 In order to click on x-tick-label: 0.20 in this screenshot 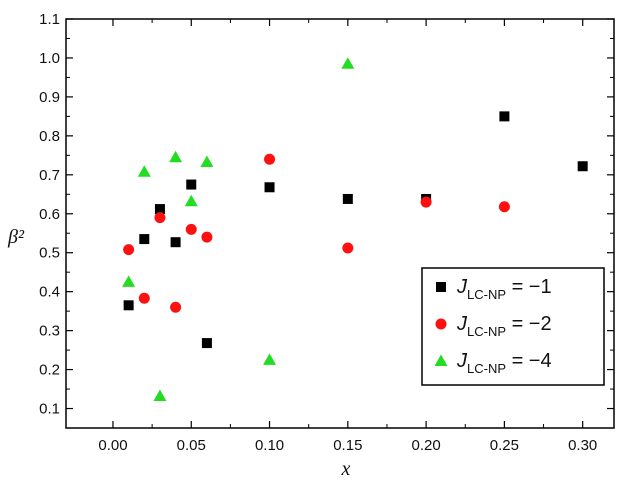, I will do `click(426, 445)`.